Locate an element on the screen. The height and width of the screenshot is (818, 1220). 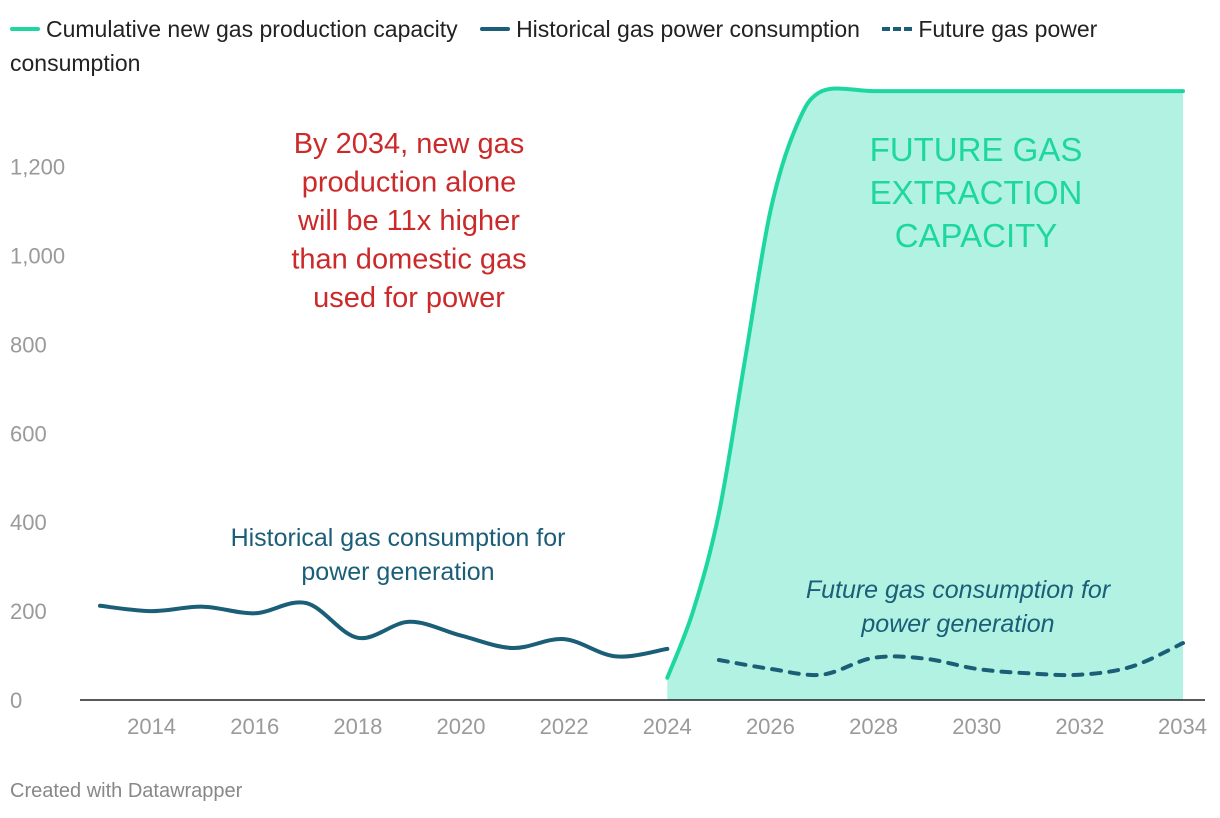
y-tick-label: 200 is located at coordinates (28, 611).